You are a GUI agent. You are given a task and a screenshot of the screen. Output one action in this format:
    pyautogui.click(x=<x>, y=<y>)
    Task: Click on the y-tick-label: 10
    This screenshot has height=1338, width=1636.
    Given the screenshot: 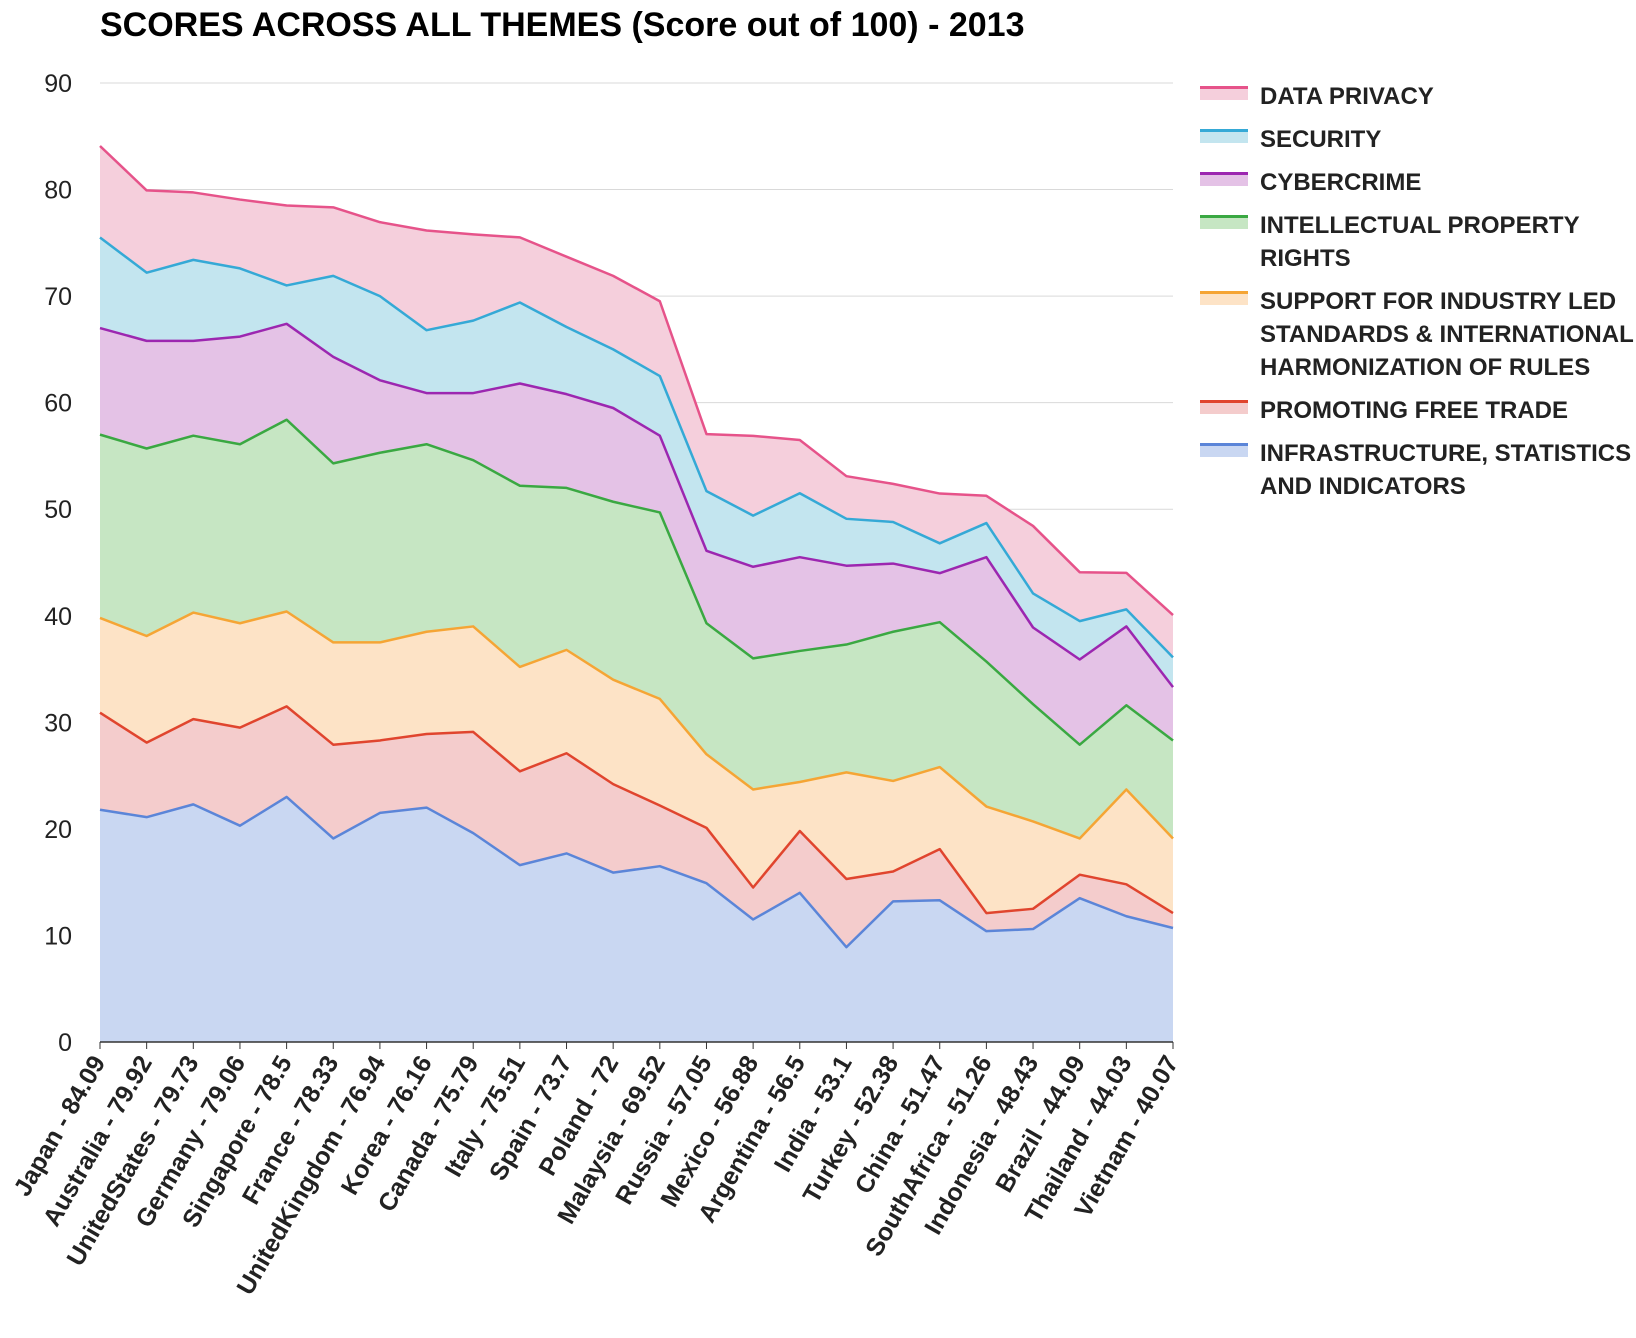 What is the action you would take?
    pyautogui.click(x=58, y=936)
    